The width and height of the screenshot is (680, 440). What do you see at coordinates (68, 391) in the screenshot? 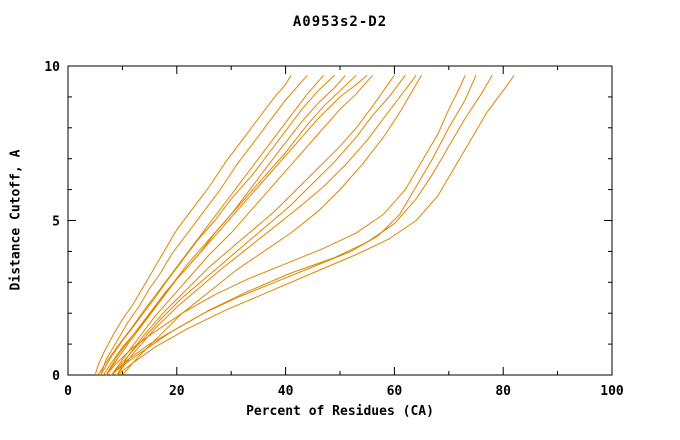
I see `x-tick-label: 0` at bounding box center [68, 391].